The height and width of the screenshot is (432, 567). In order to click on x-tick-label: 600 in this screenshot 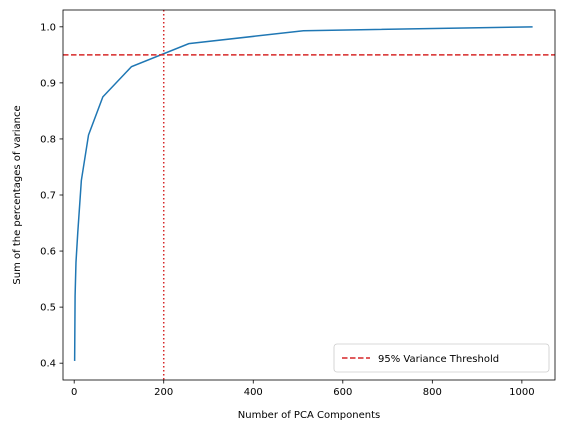, I will do `click(342, 392)`.